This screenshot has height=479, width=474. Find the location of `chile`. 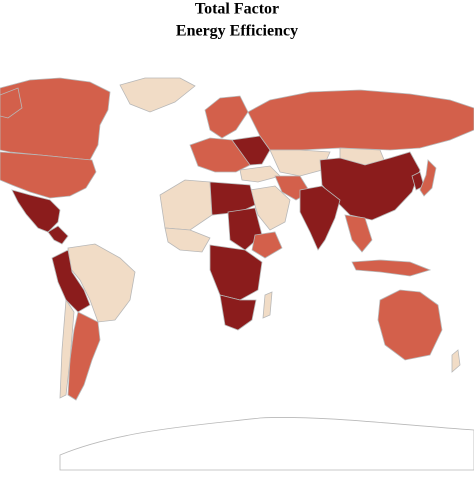

chile is located at coordinates (67, 348).